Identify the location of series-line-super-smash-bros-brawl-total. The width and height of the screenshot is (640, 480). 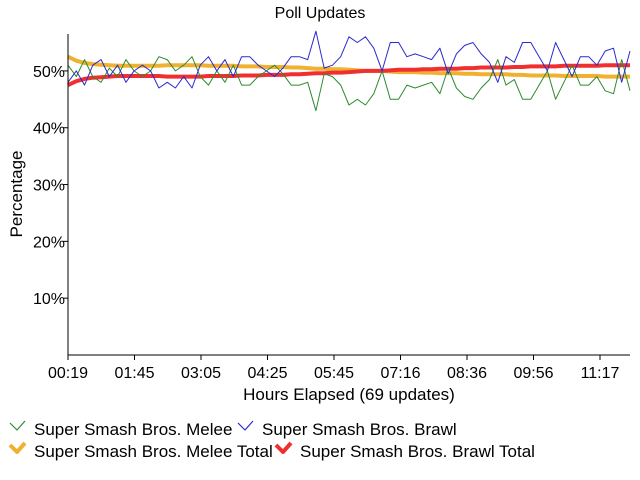
(348, 75).